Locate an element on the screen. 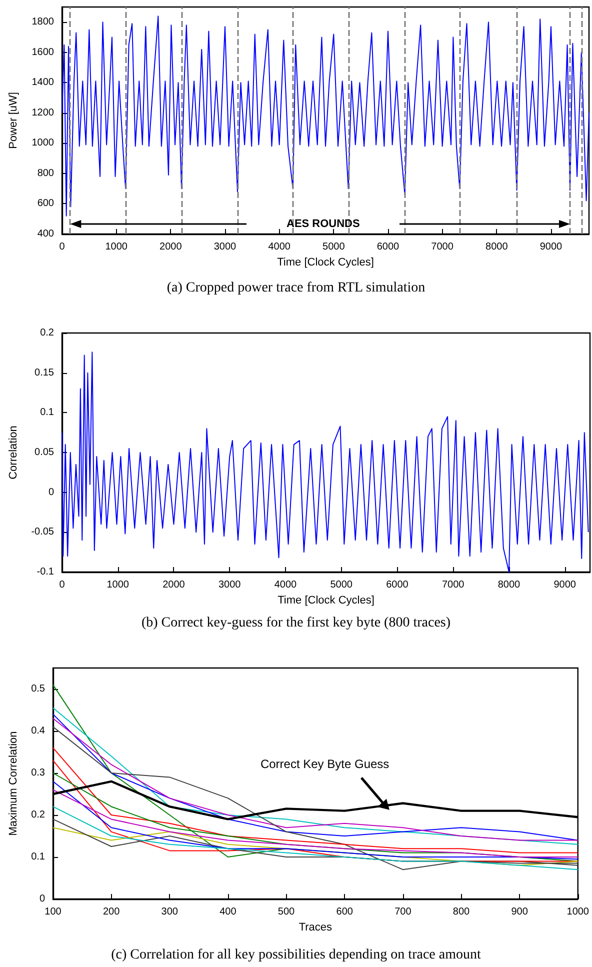 The image size is (592, 967). y-tick-label: 0.05 is located at coordinates (44, 452).